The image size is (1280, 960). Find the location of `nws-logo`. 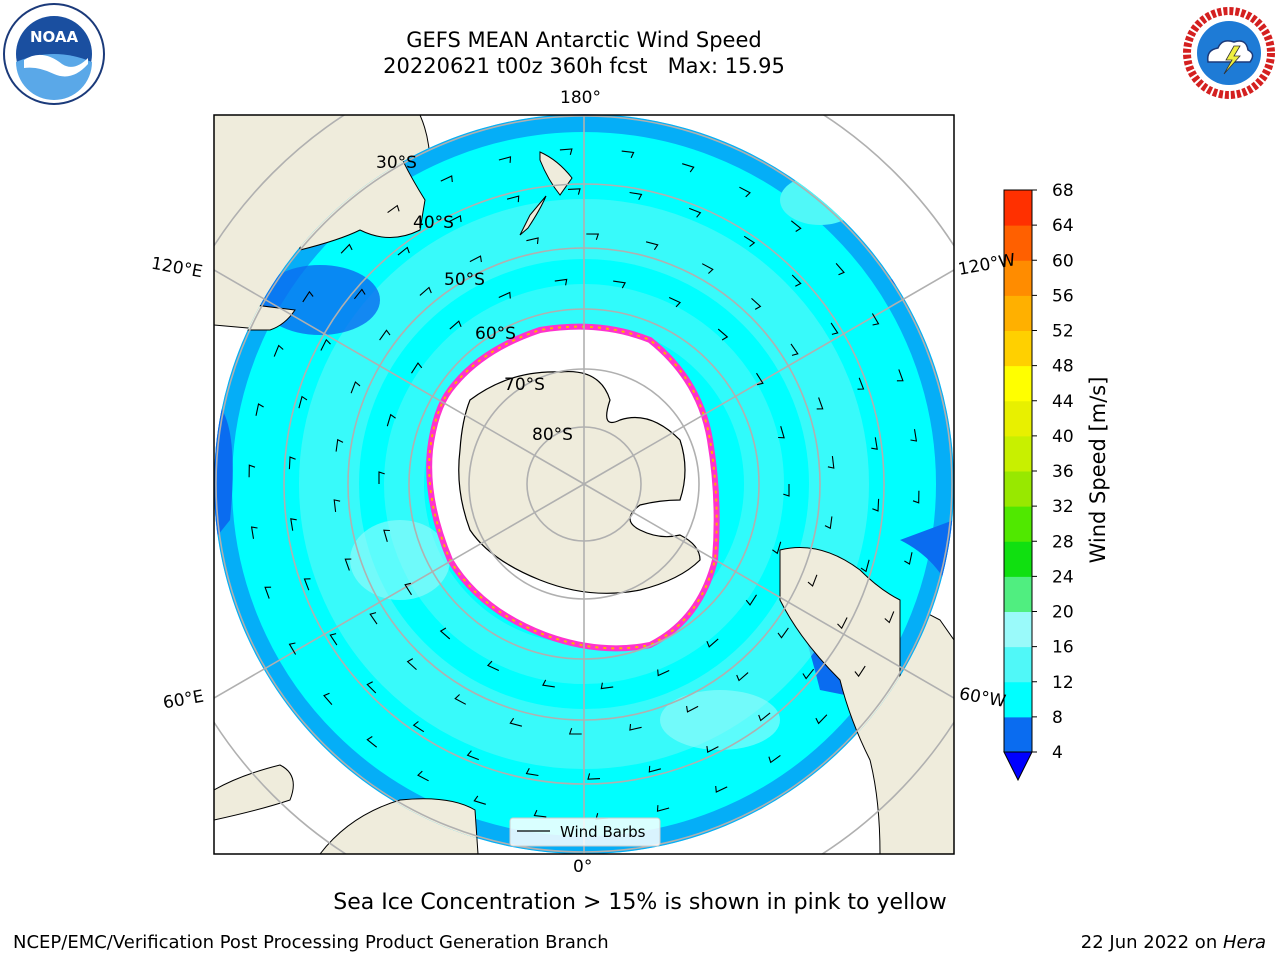

nws-logo is located at coordinates (1229, 53).